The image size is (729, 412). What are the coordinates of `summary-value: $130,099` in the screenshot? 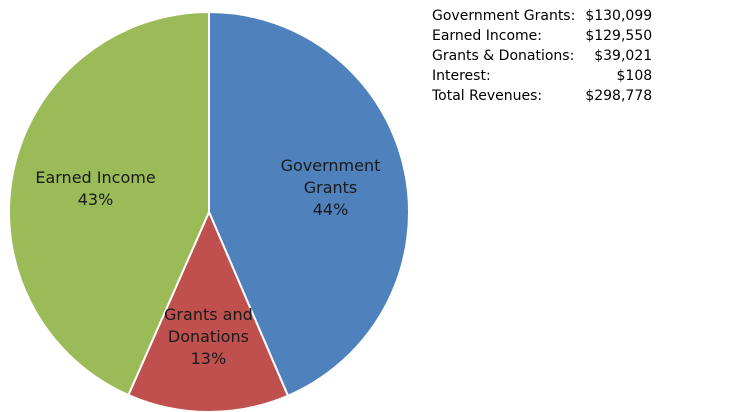 It's located at (619, 16).